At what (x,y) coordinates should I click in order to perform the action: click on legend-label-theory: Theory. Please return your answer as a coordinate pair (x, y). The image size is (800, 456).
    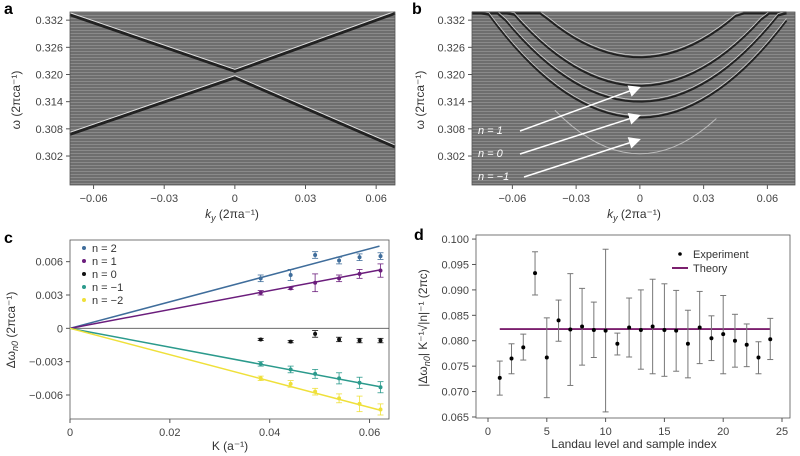
    Looking at the image, I should click on (710, 269).